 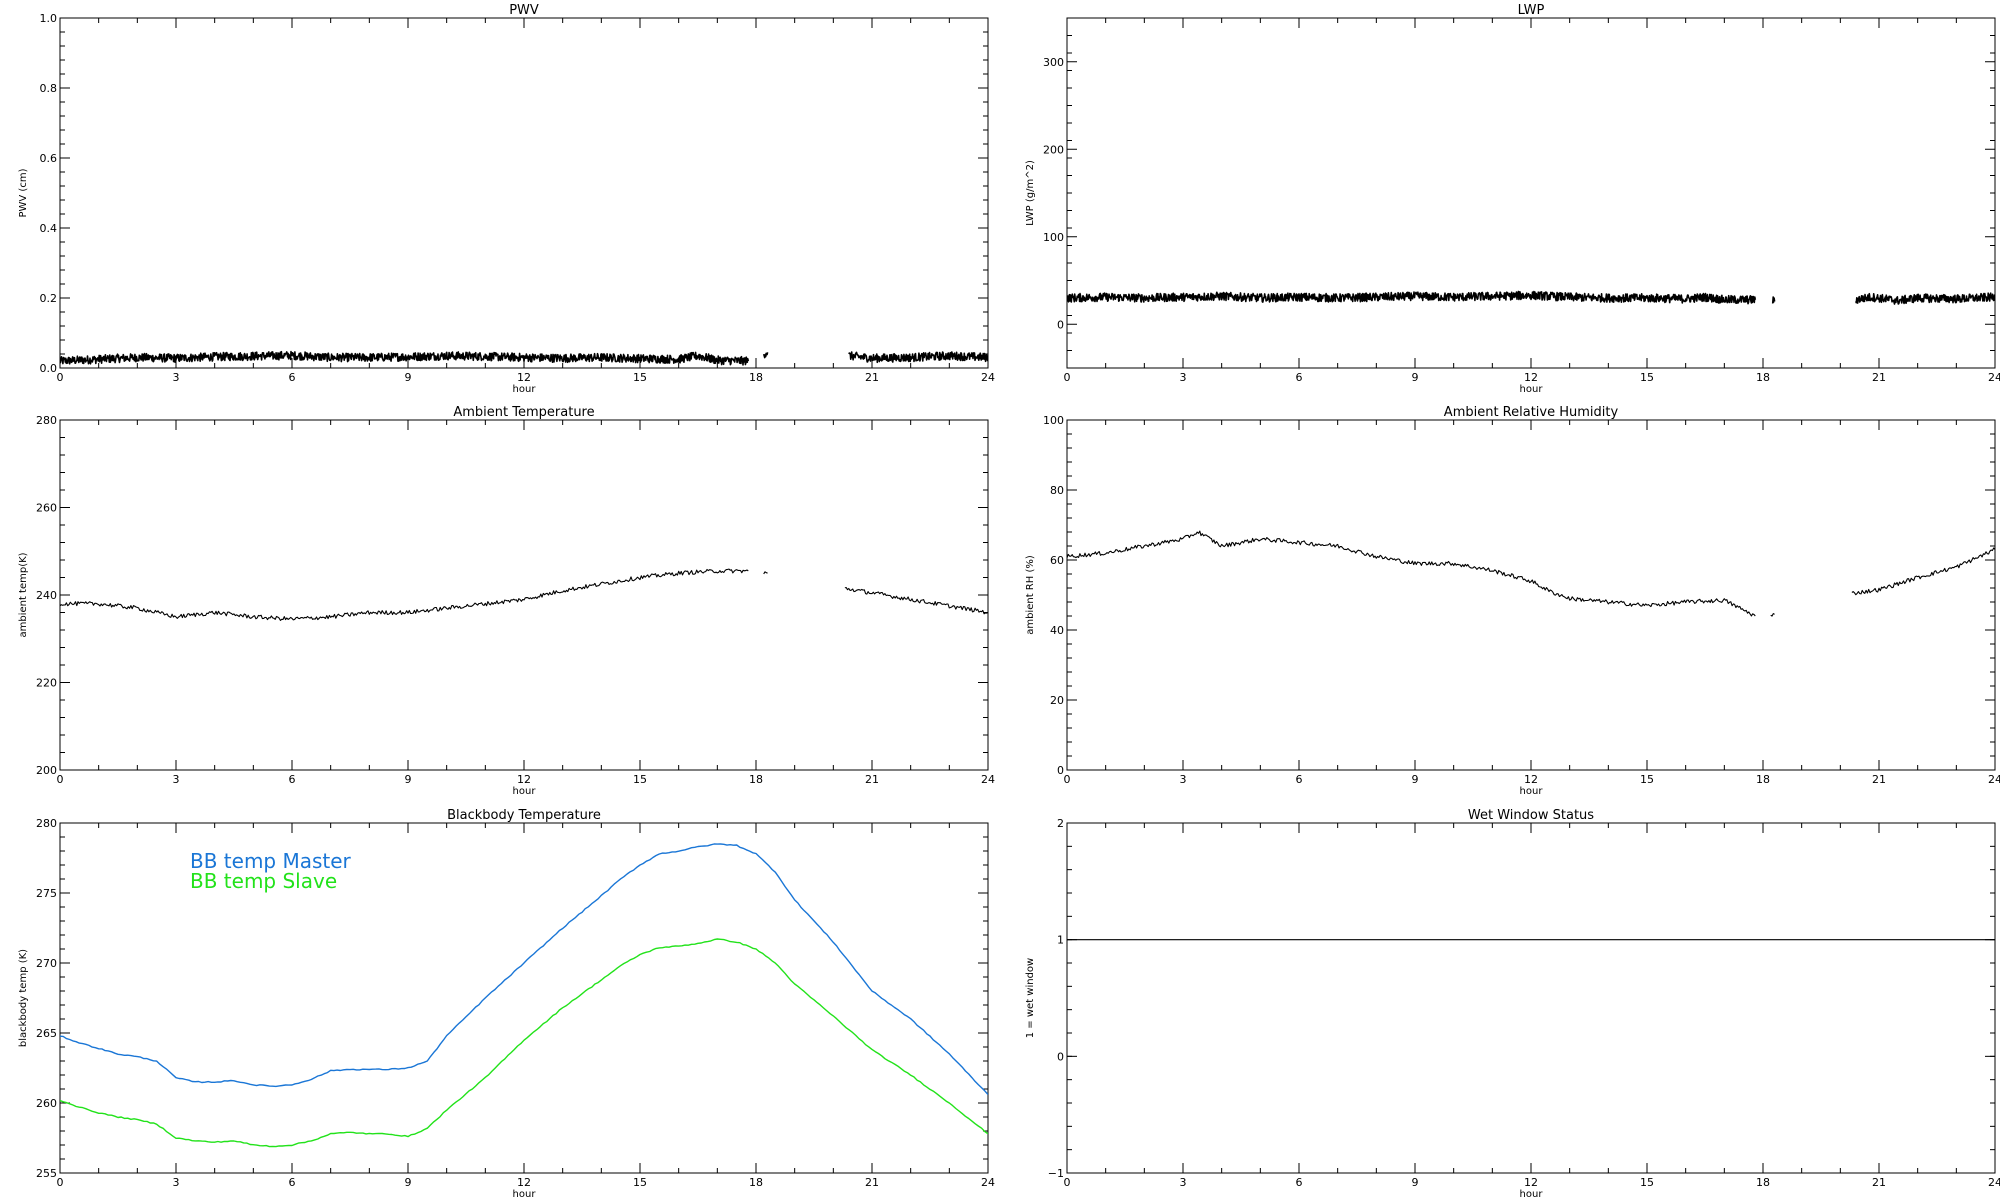 What do you see at coordinates (46, 893) in the screenshot?
I see `y-tick-label: 275` at bounding box center [46, 893].